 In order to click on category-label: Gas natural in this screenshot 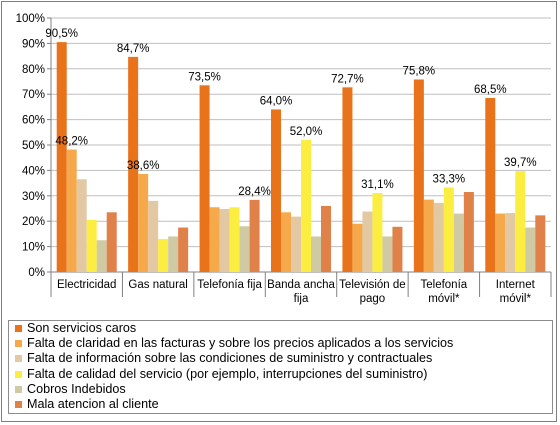, I will do `click(157, 285)`.